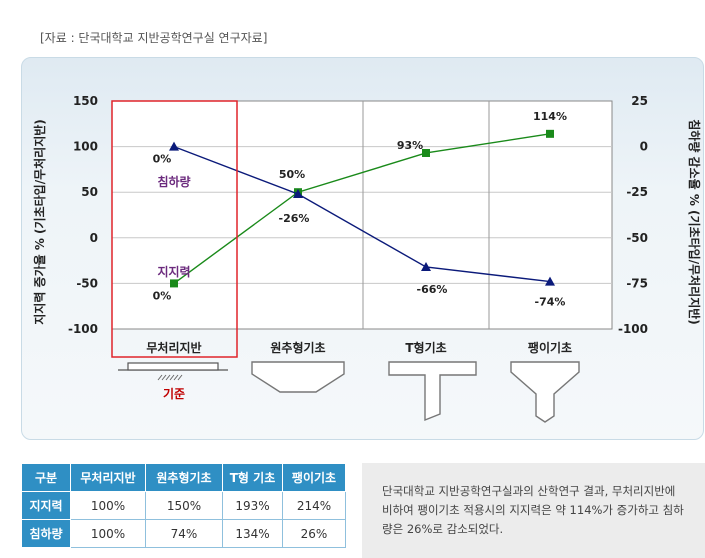 The height and width of the screenshot is (558, 705). Describe the element at coordinates (545, 392) in the screenshot. I see `top-foundation-icon` at that location.